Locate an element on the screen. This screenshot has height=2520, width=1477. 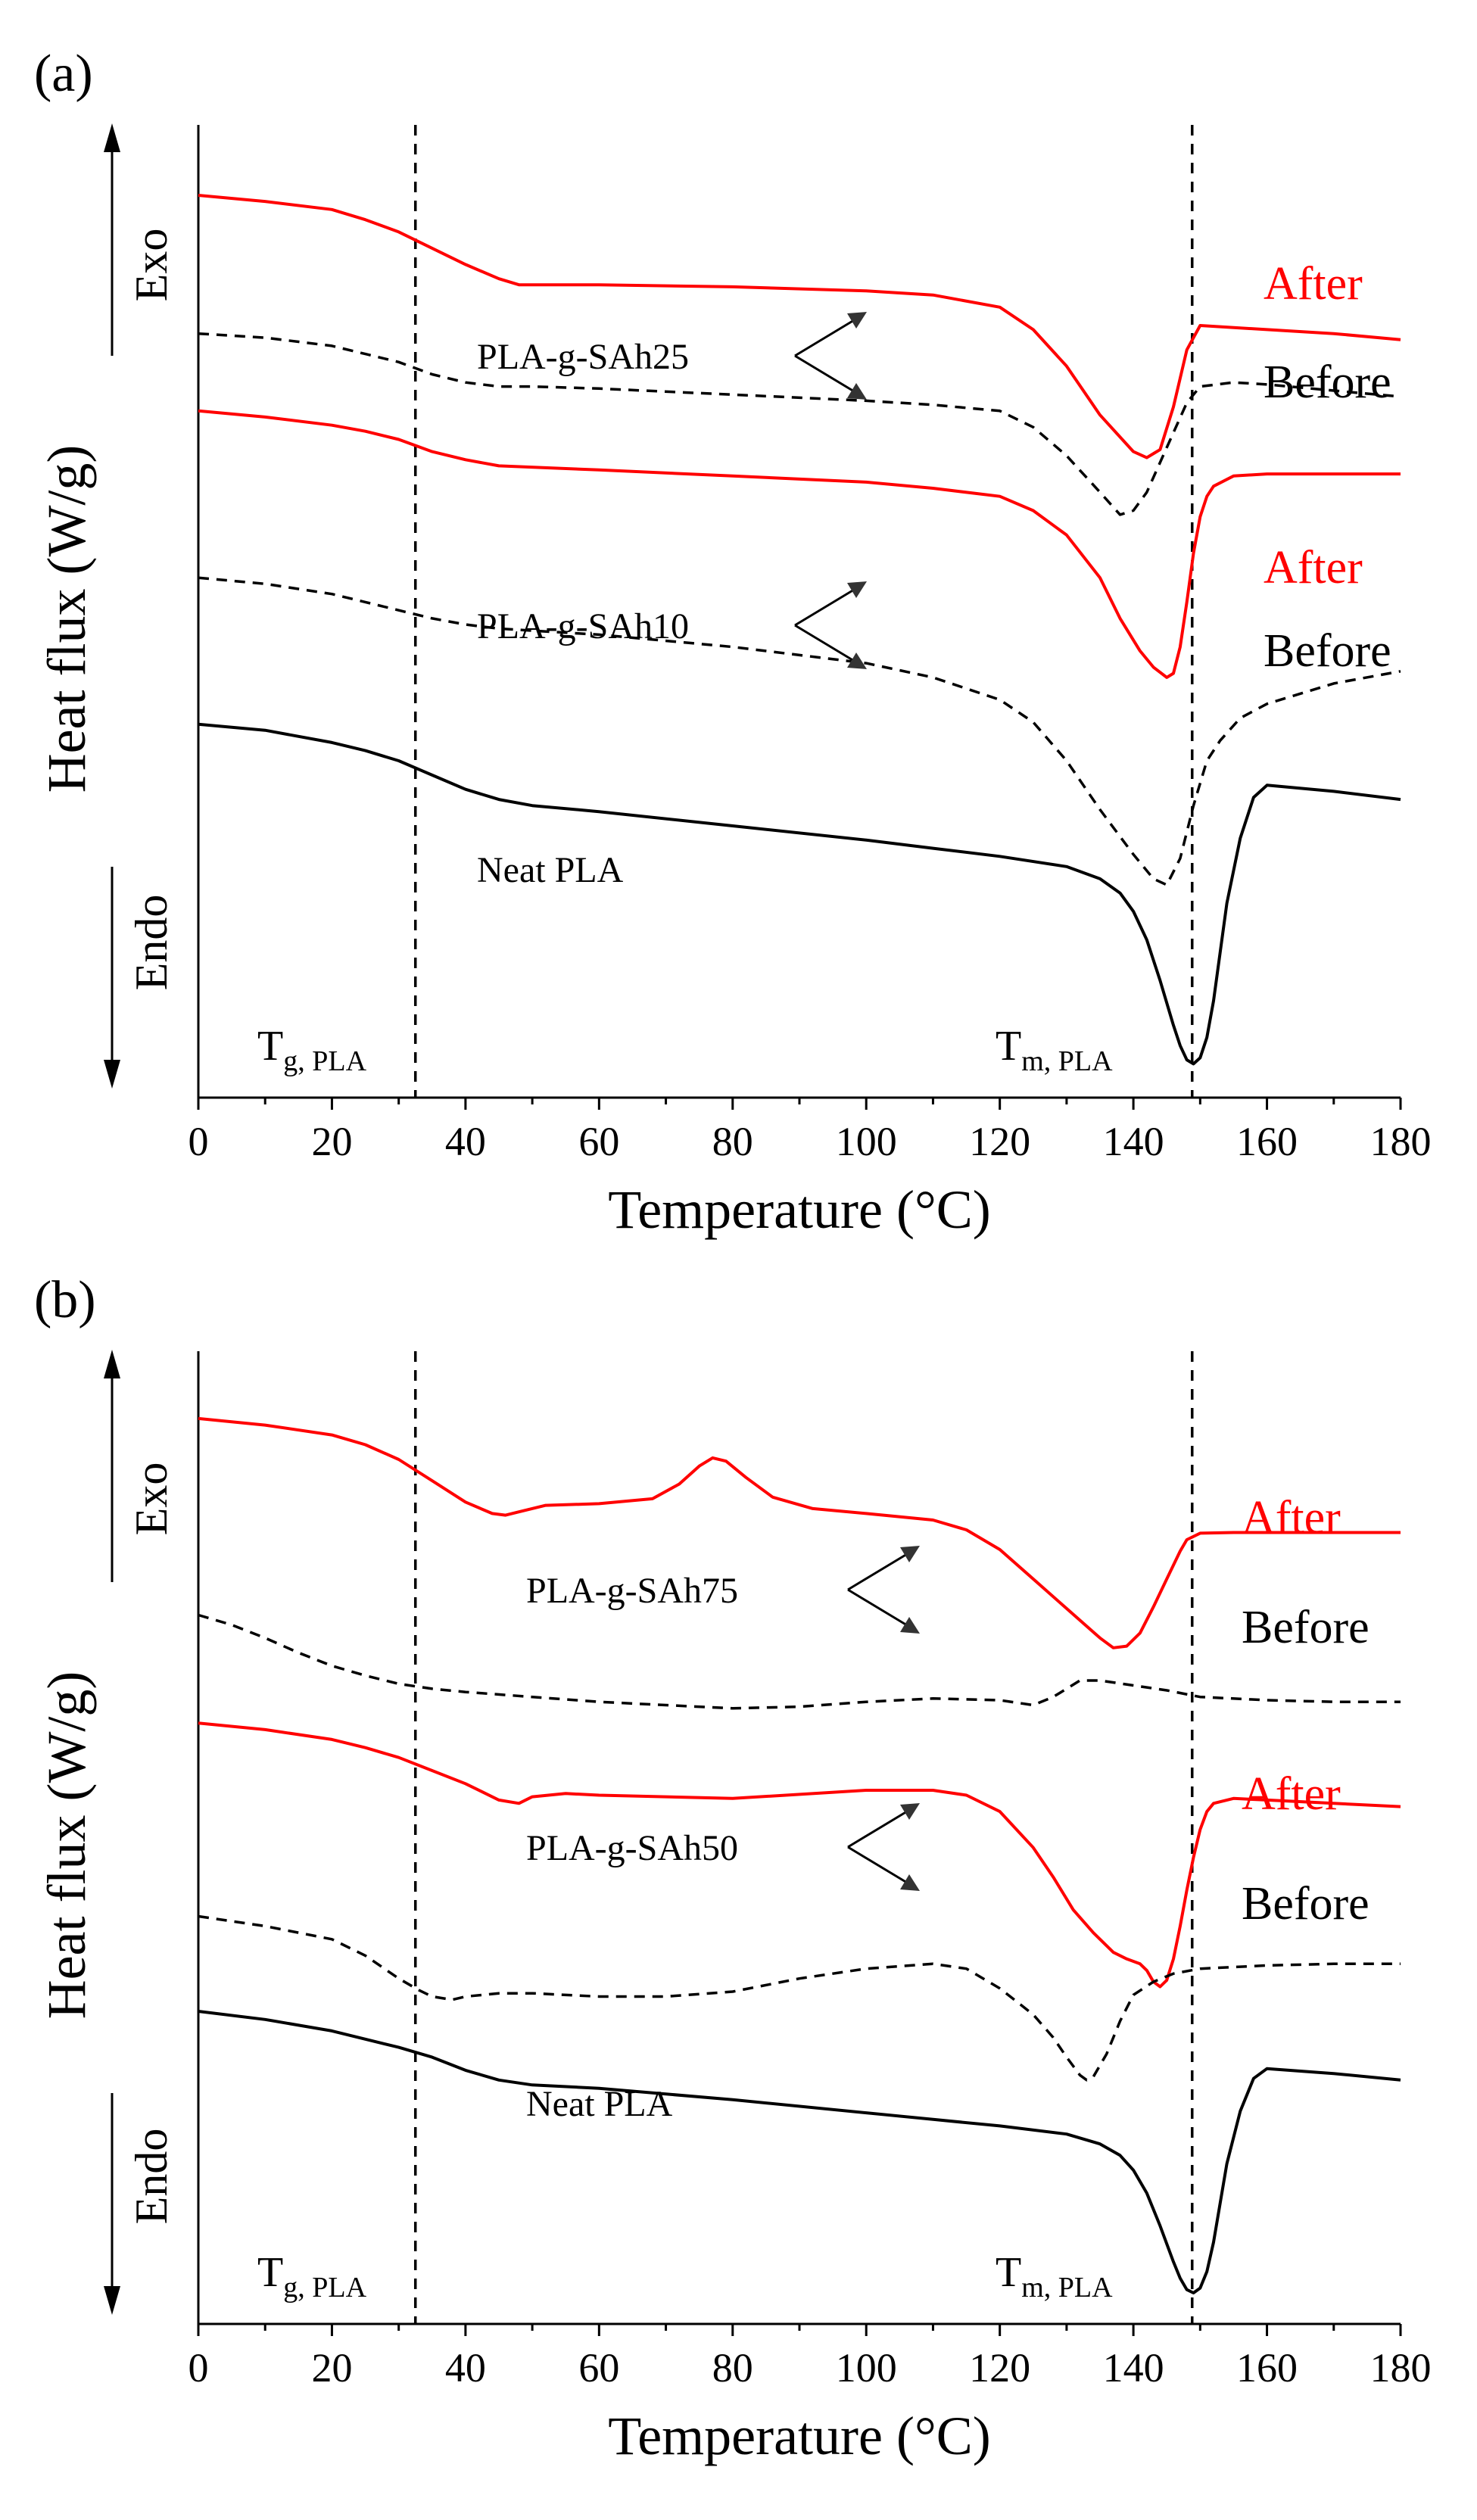
series-line-a-neat is located at coordinates (799, 894).